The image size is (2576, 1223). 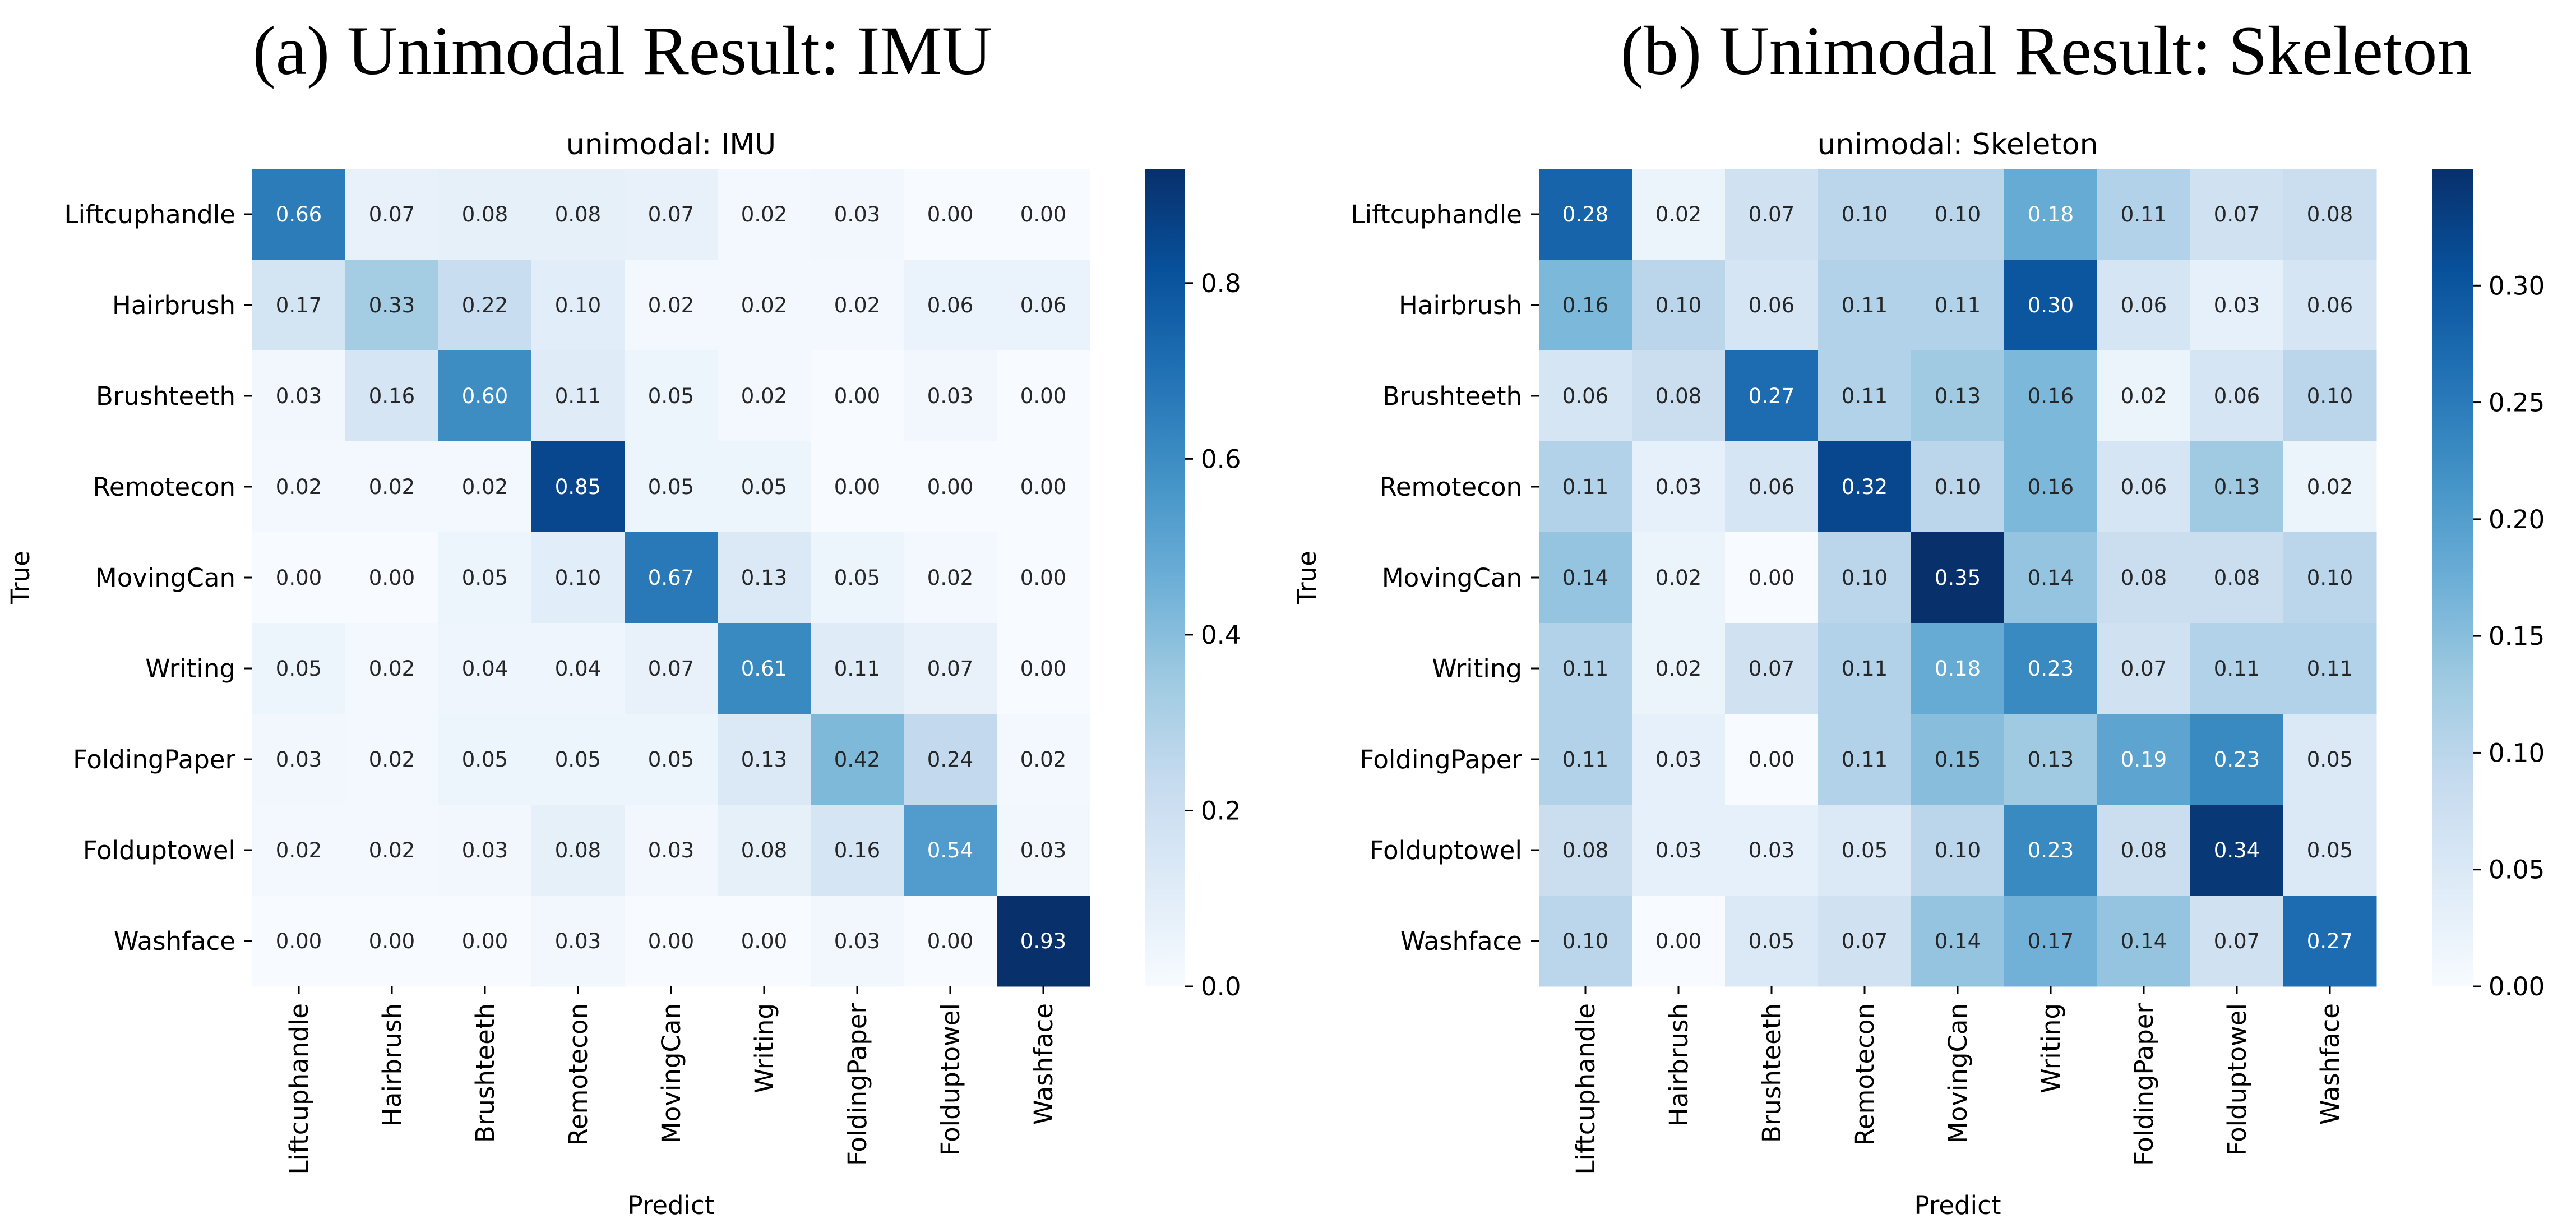 What do you see at coordinates (299, 850) in the screenshot?
I see `heatmap-cell-r7-c0` at bounding box center [299, 850].